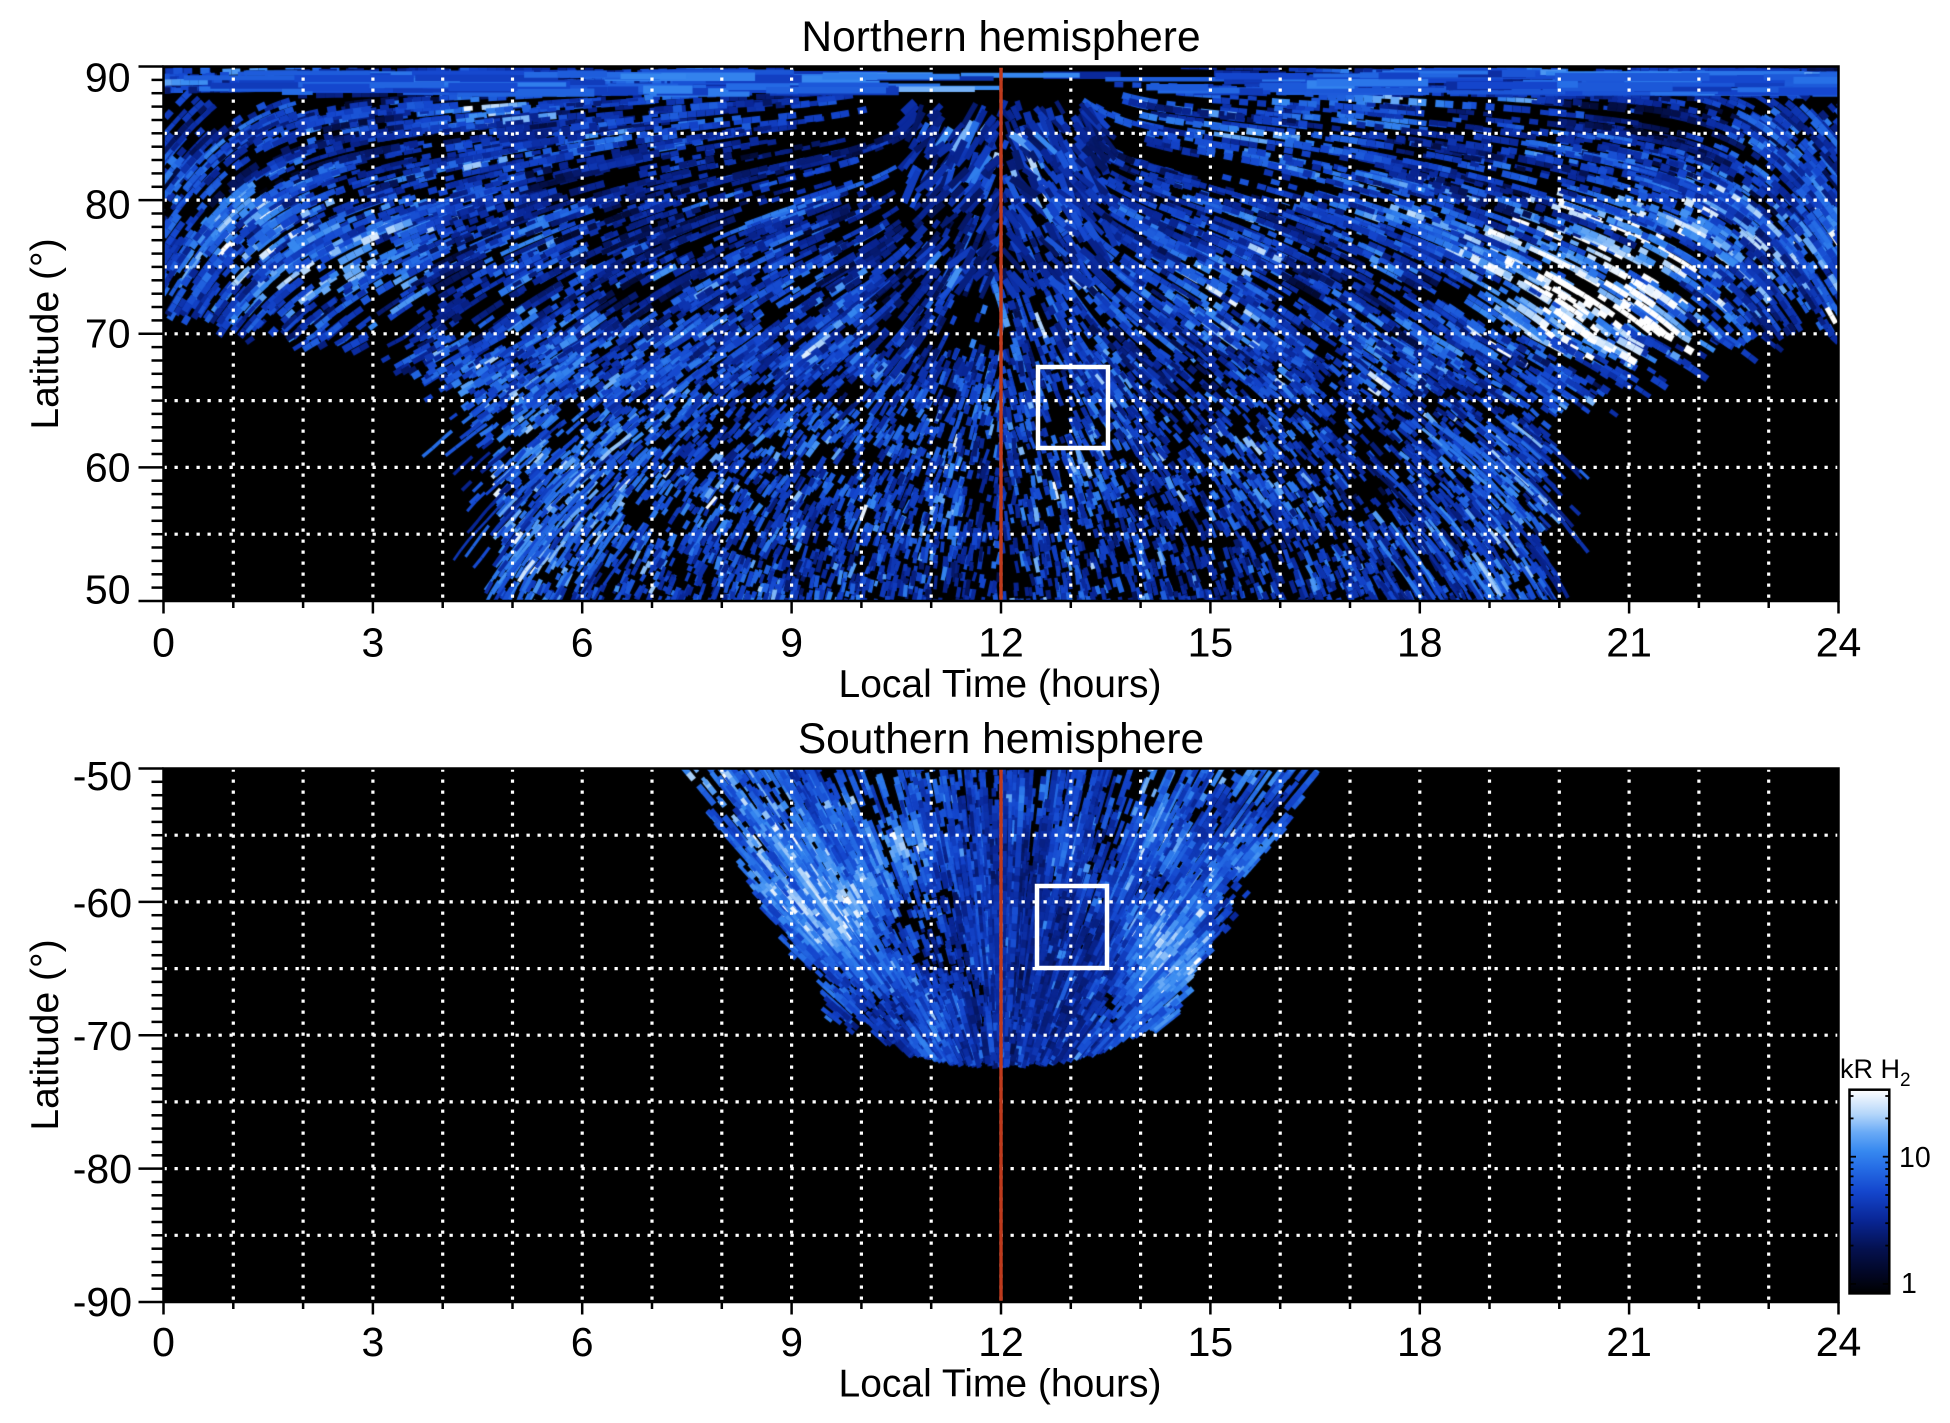 This screenshot has width=1950, height=1423. I want to click on svg-text: -80, so click(102, 1169).